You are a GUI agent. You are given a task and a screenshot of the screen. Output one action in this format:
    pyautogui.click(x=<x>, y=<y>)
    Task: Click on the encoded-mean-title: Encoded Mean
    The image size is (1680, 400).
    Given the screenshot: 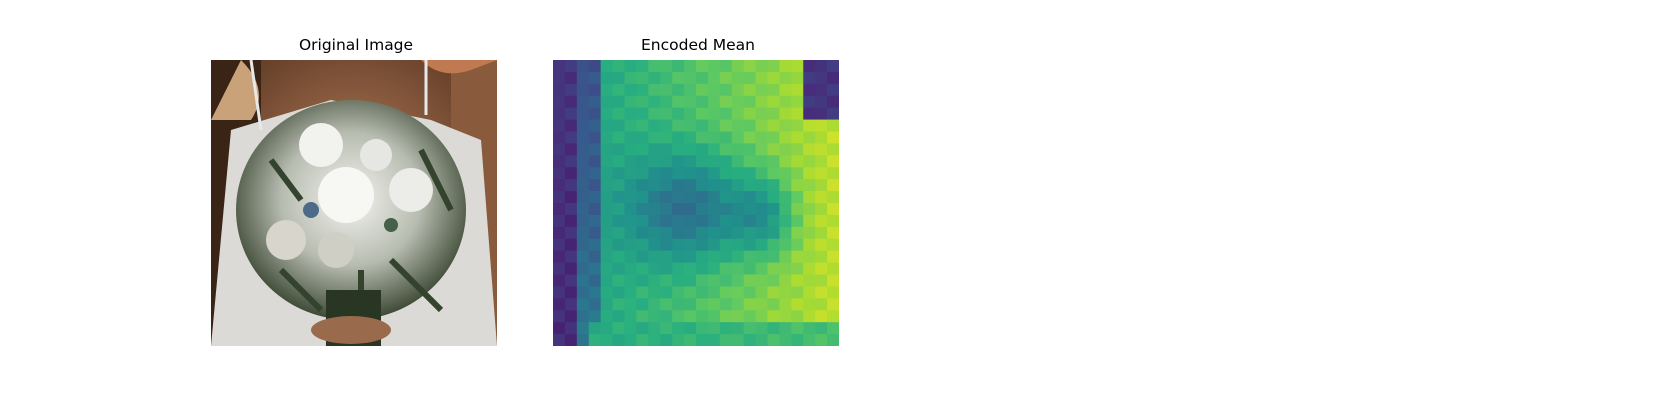 What is the action you would take?
    pyautogui.click(x=698, y=45)
    